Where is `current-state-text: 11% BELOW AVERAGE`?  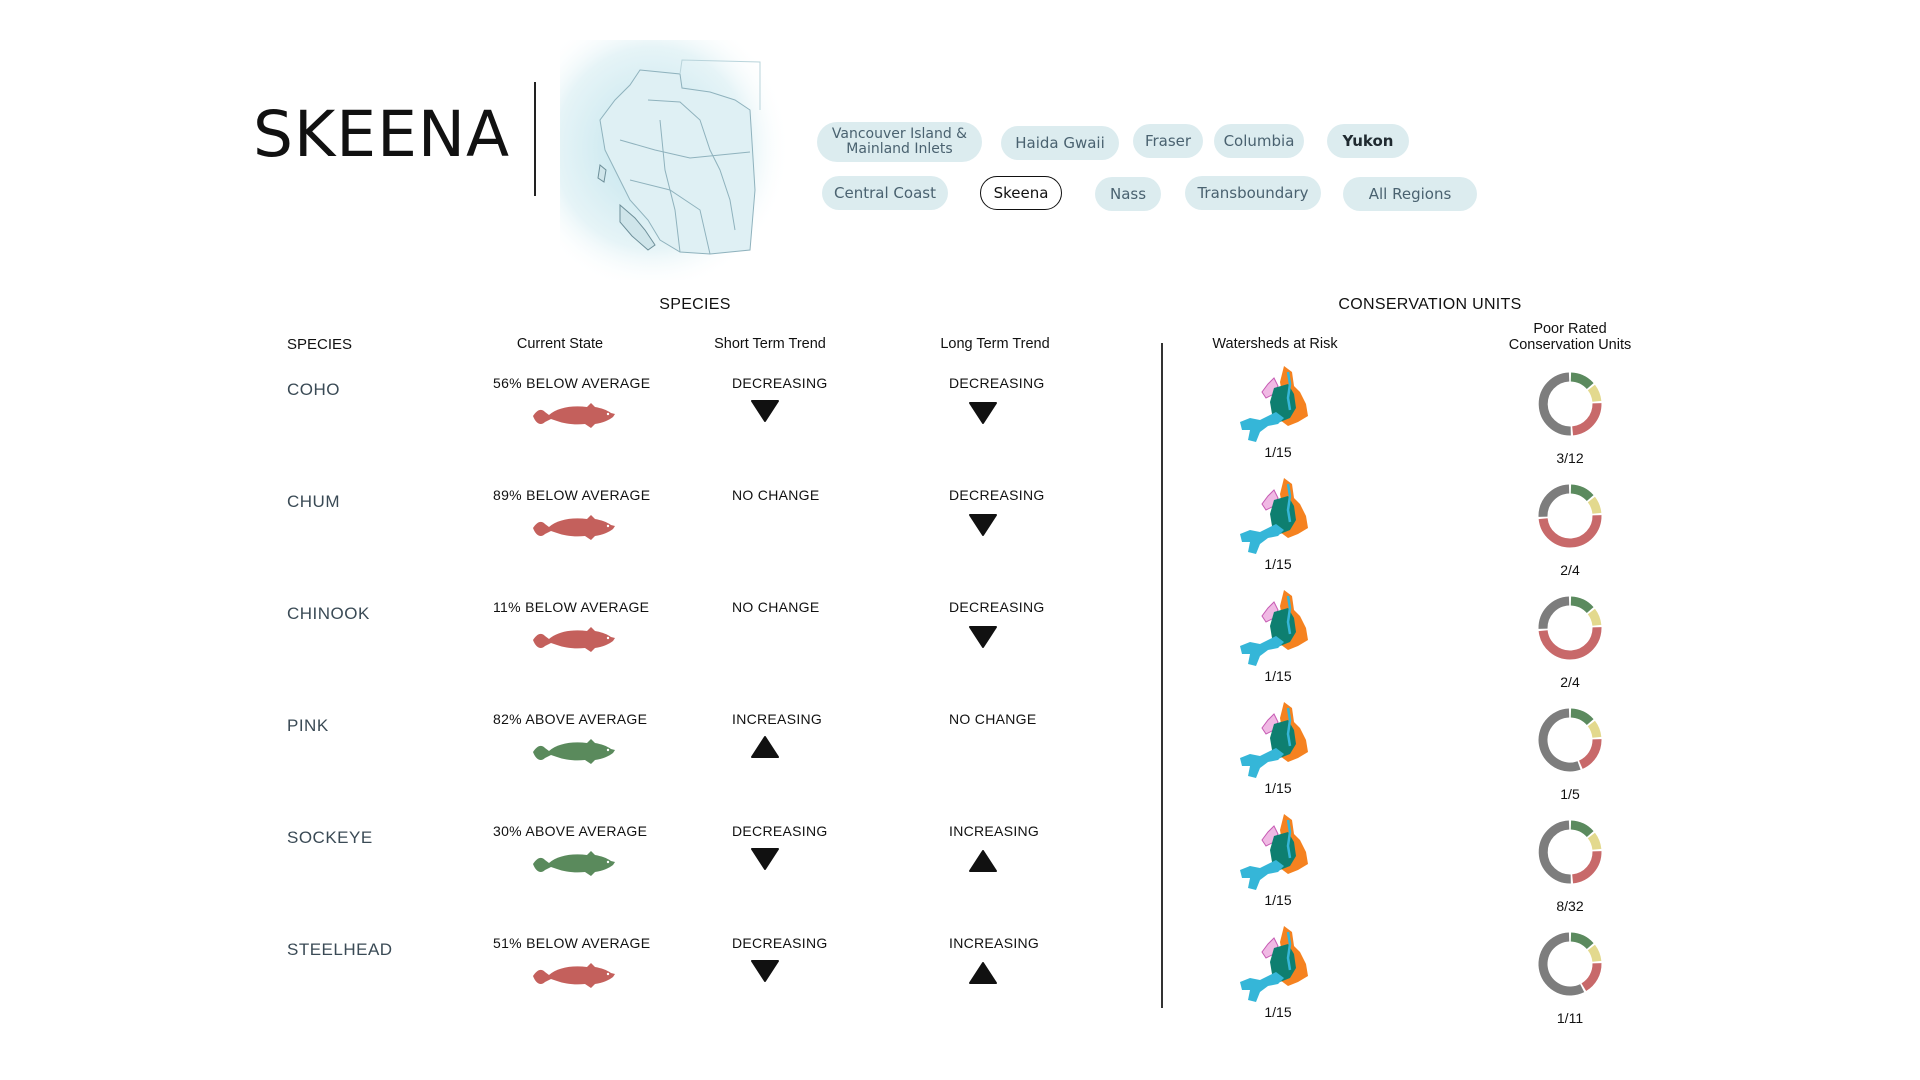 current-state-text: 11% BELOW AVERAGE is located at coordinates (571, 607).